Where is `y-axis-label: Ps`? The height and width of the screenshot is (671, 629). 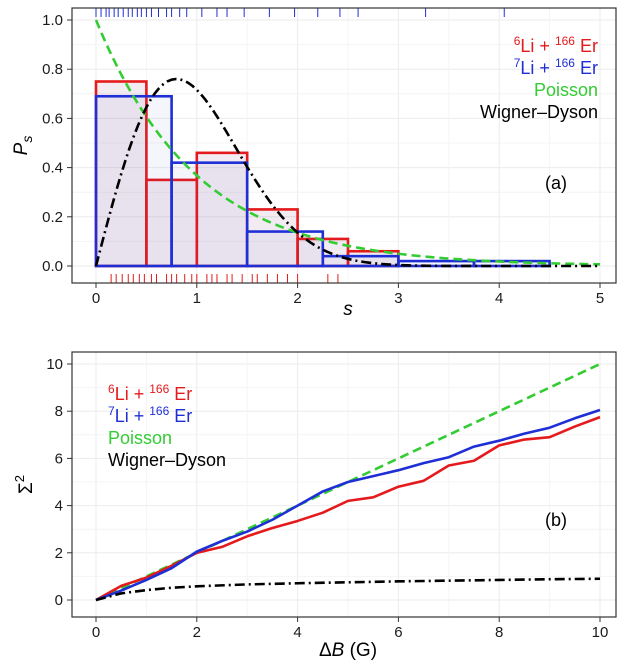
y-axis-label: Ps is located at coordinates (23, 146).